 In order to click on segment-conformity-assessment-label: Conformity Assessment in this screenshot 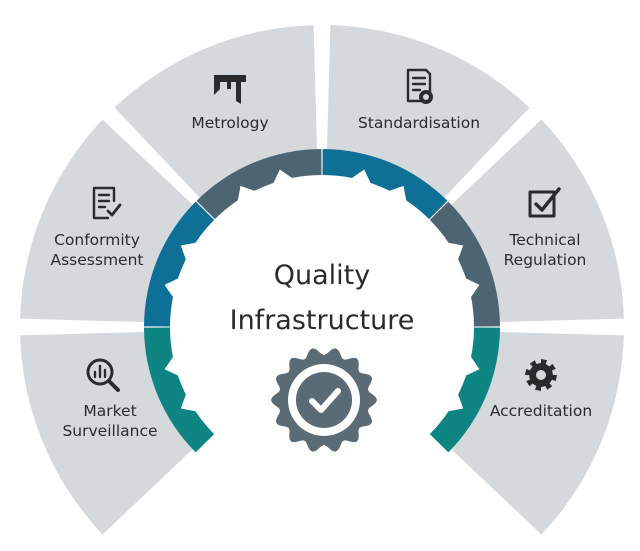, I will do `click(97, 250)`.